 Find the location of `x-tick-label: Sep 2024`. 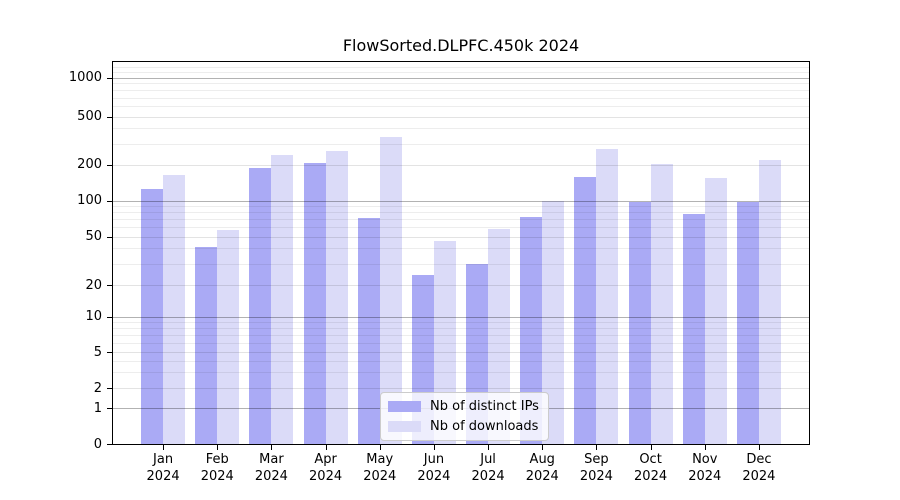

x-tick-label: Sep 2024 is located at coordinates (596, 468).